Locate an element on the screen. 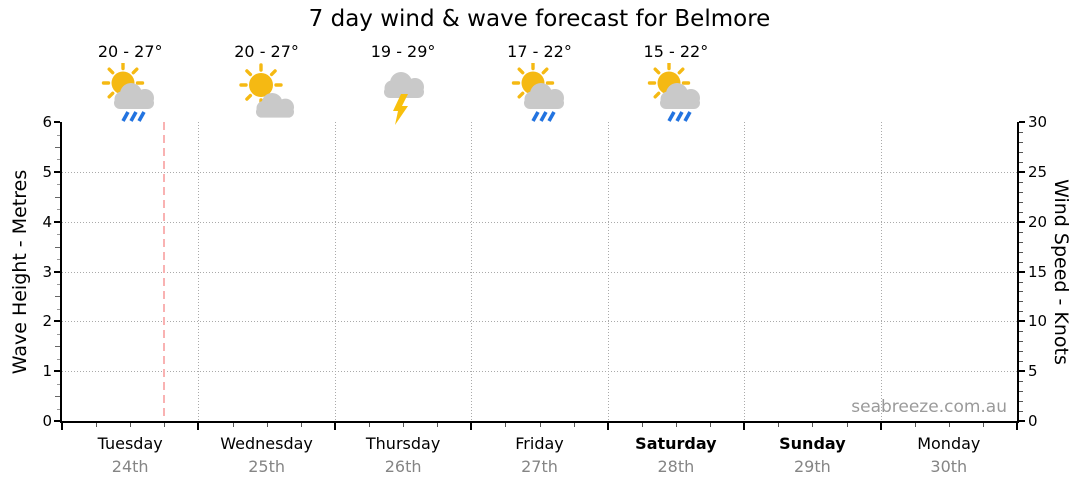 This screenshot has height=490, width=1080. left-axis-tick-label: 4 is located at coordinates (47, 221).